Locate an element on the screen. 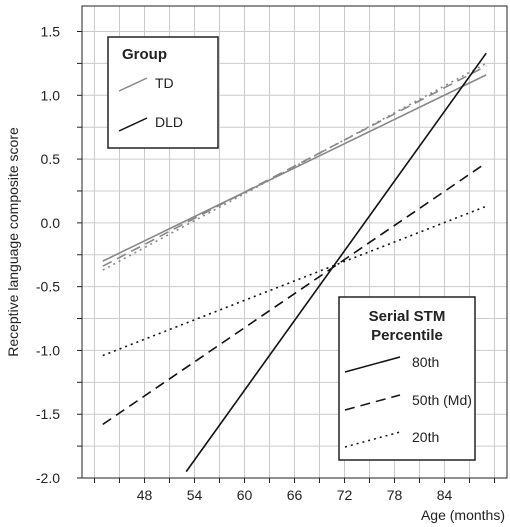 The width and height of the screenshot is (510, 527). y-tick-label: 0.5 is located at coordinates (51, 159).